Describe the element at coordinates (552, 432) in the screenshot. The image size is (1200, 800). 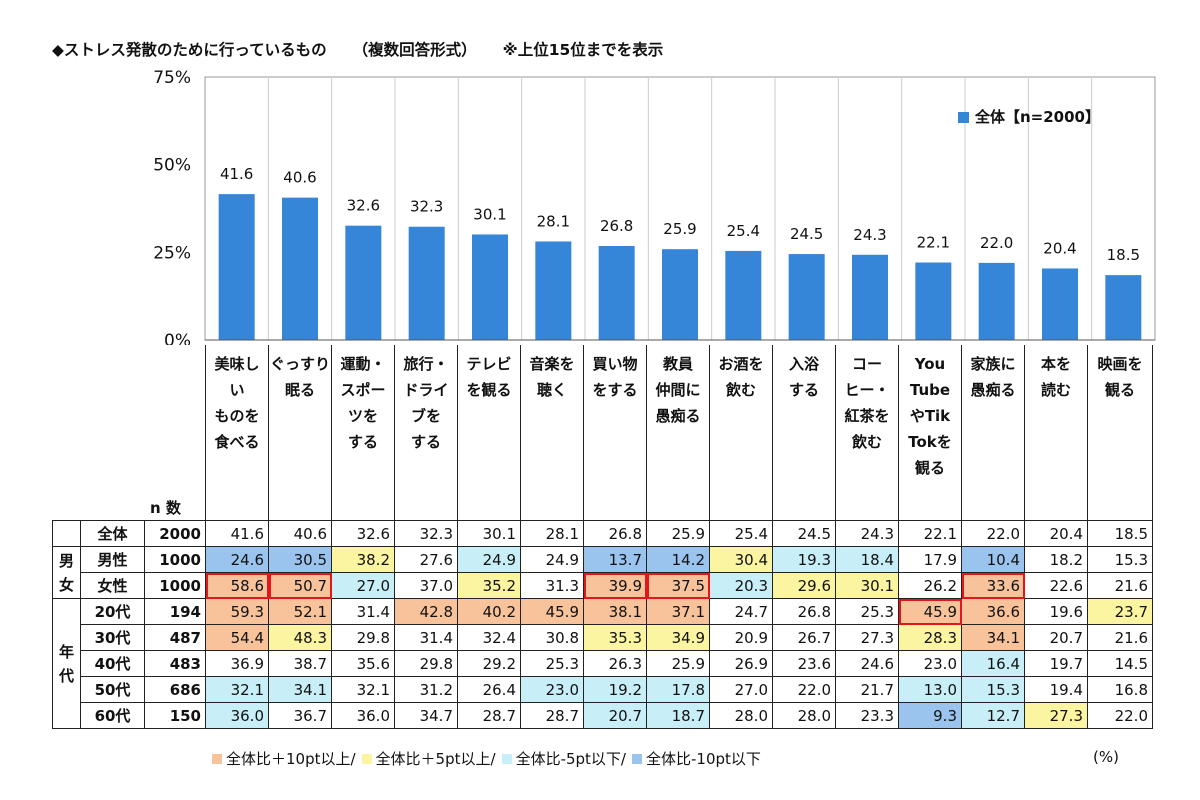
I see `category-label: 音楽を 聴く` at that location.